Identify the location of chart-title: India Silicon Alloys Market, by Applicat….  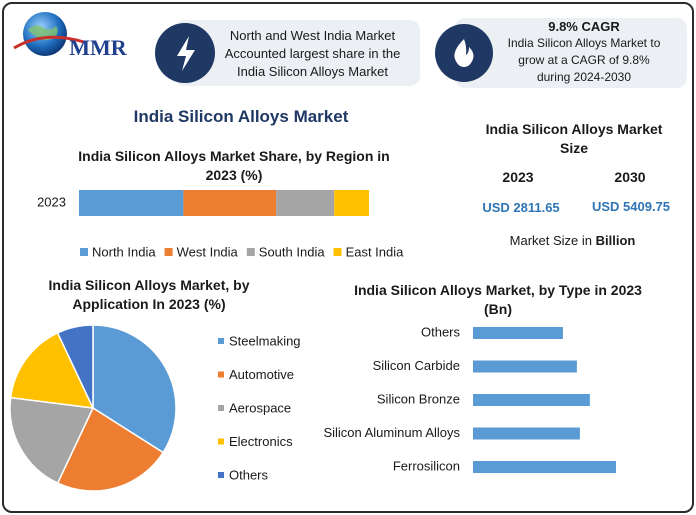
(149, 294).